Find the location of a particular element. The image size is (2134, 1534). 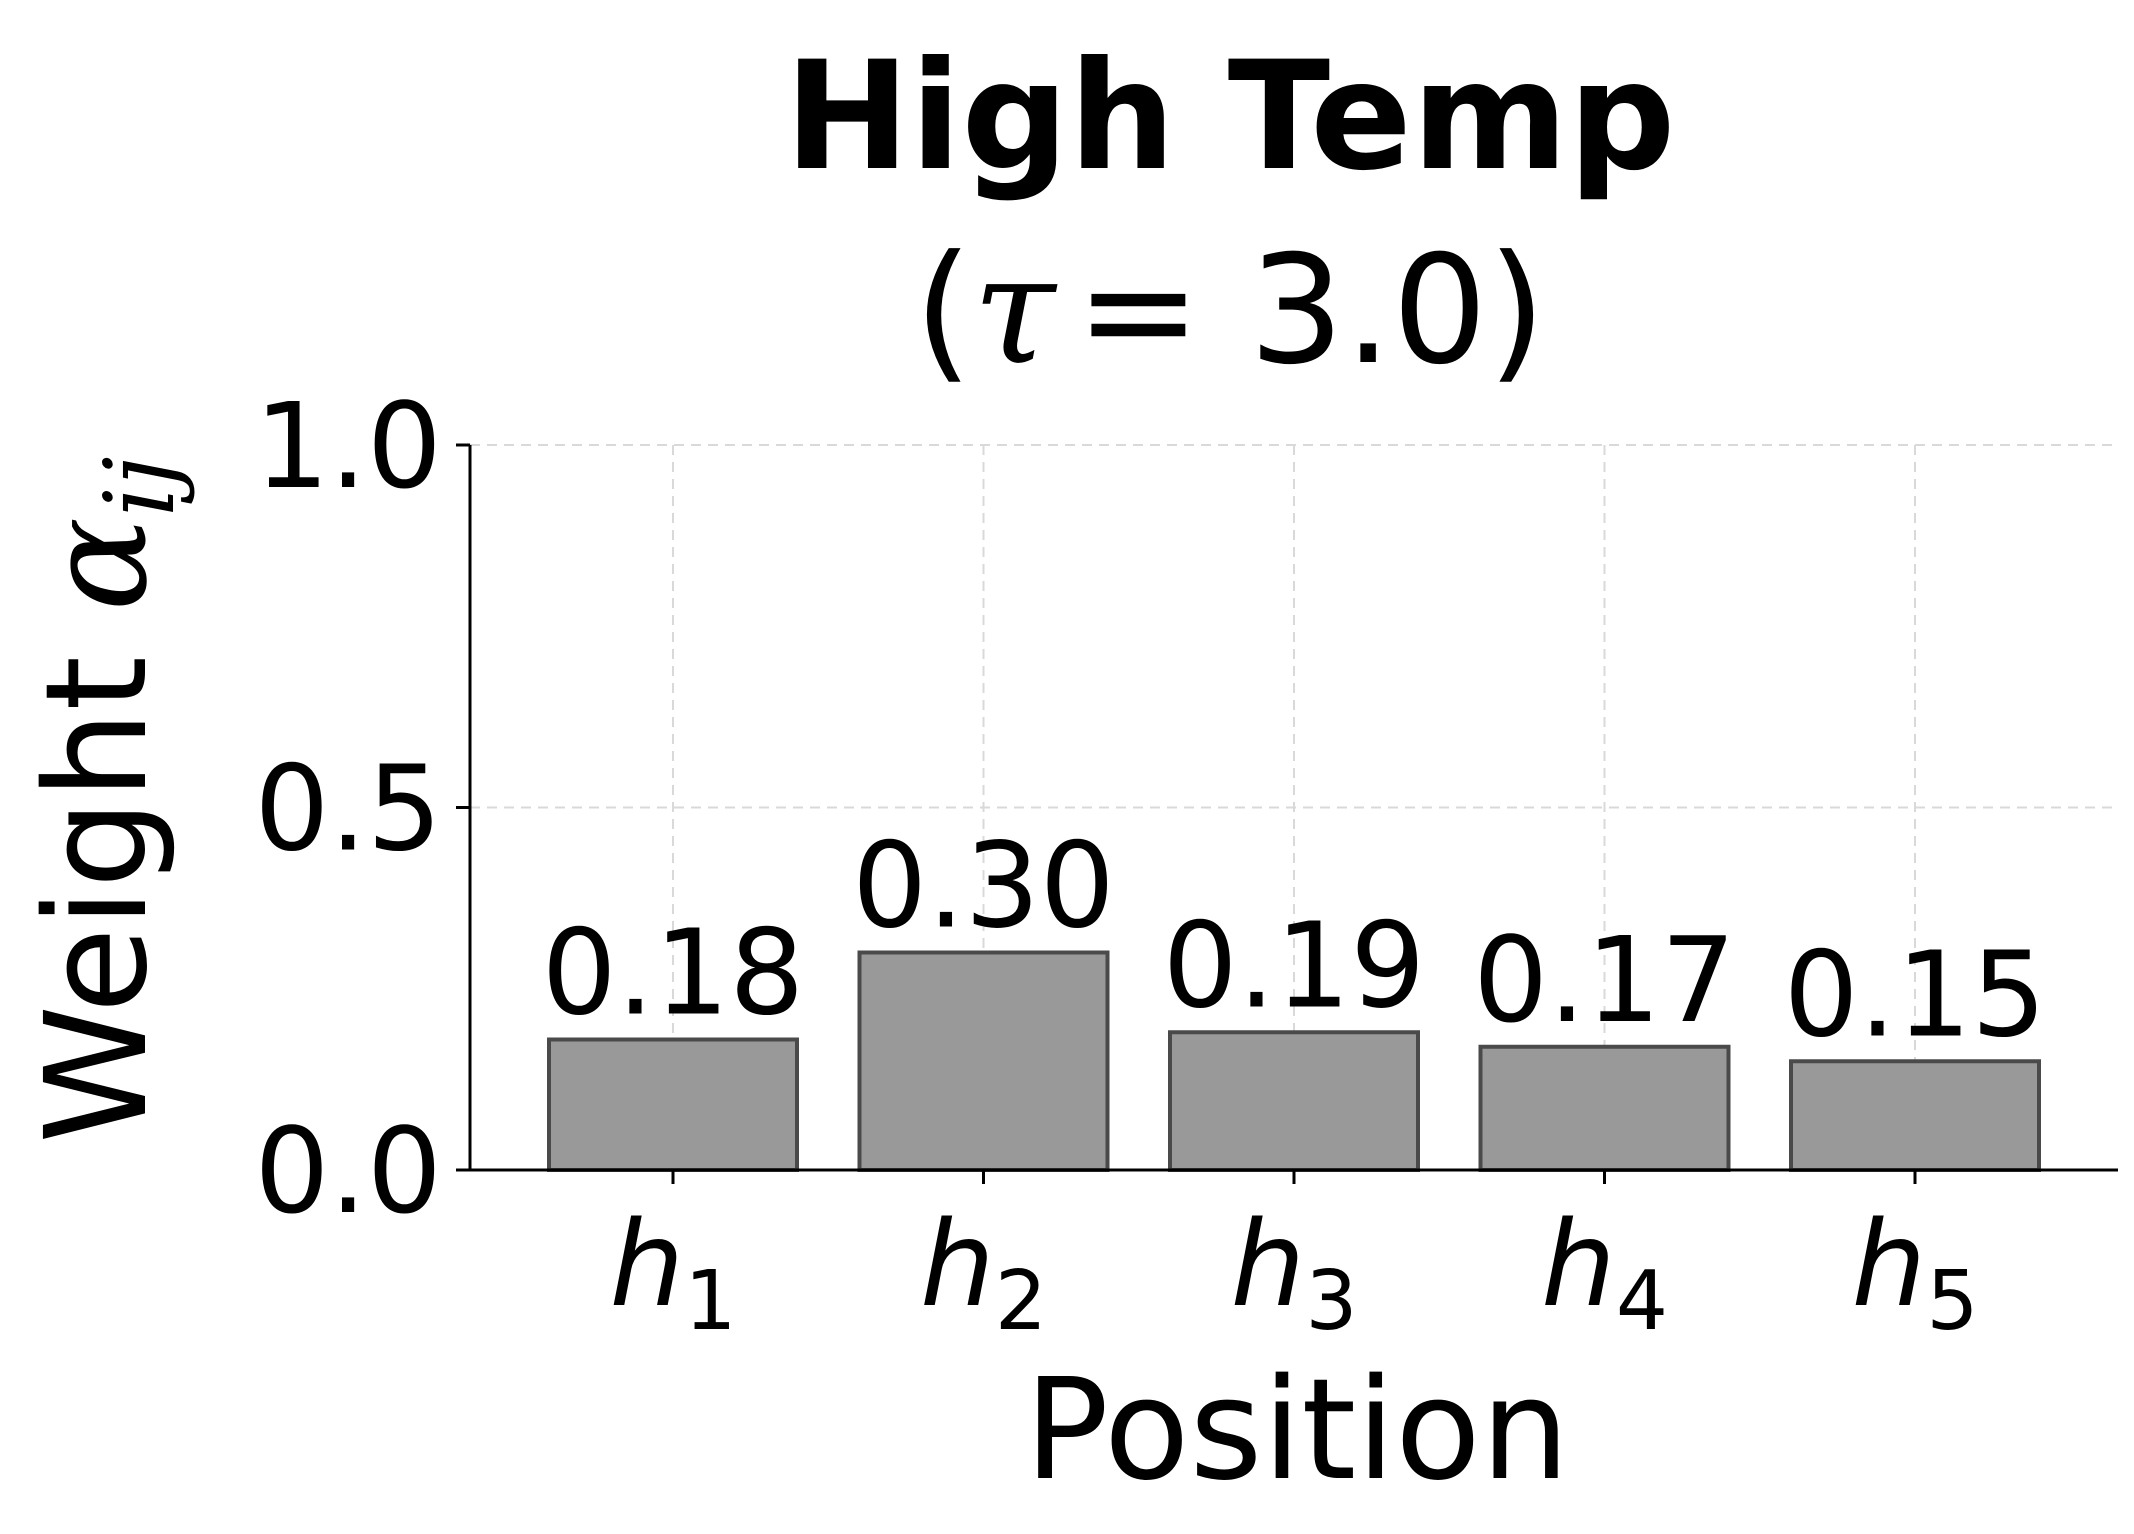

temperature-symbol: τ is located at coordinates (1015, 311).